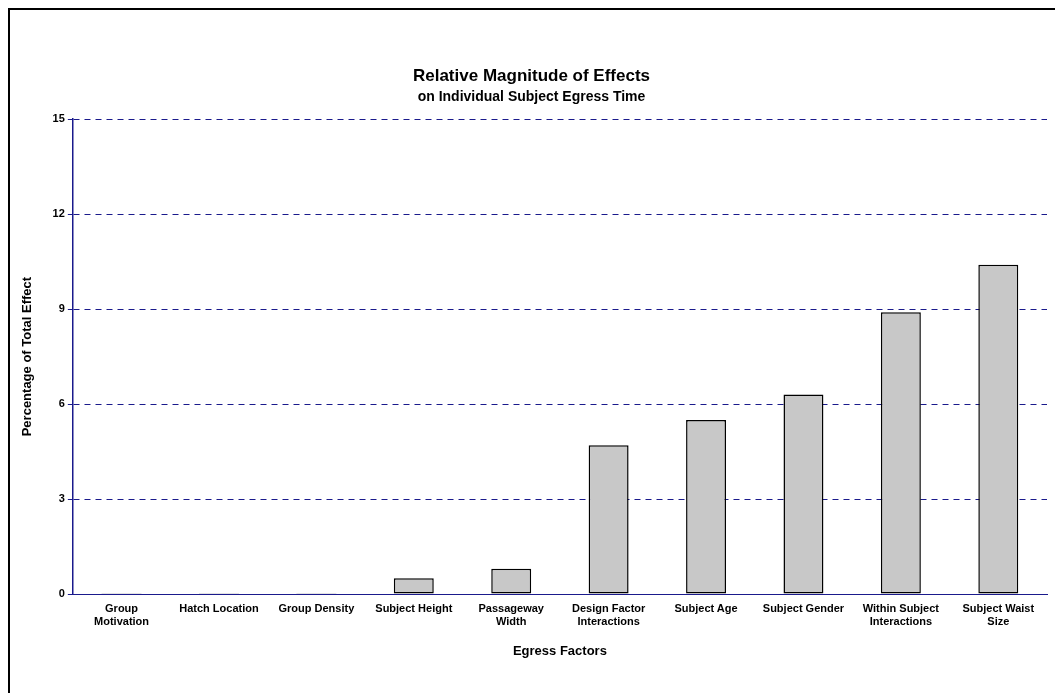  I want to click on x-tick-label: Design Factor Interactions, so click(609, 614).